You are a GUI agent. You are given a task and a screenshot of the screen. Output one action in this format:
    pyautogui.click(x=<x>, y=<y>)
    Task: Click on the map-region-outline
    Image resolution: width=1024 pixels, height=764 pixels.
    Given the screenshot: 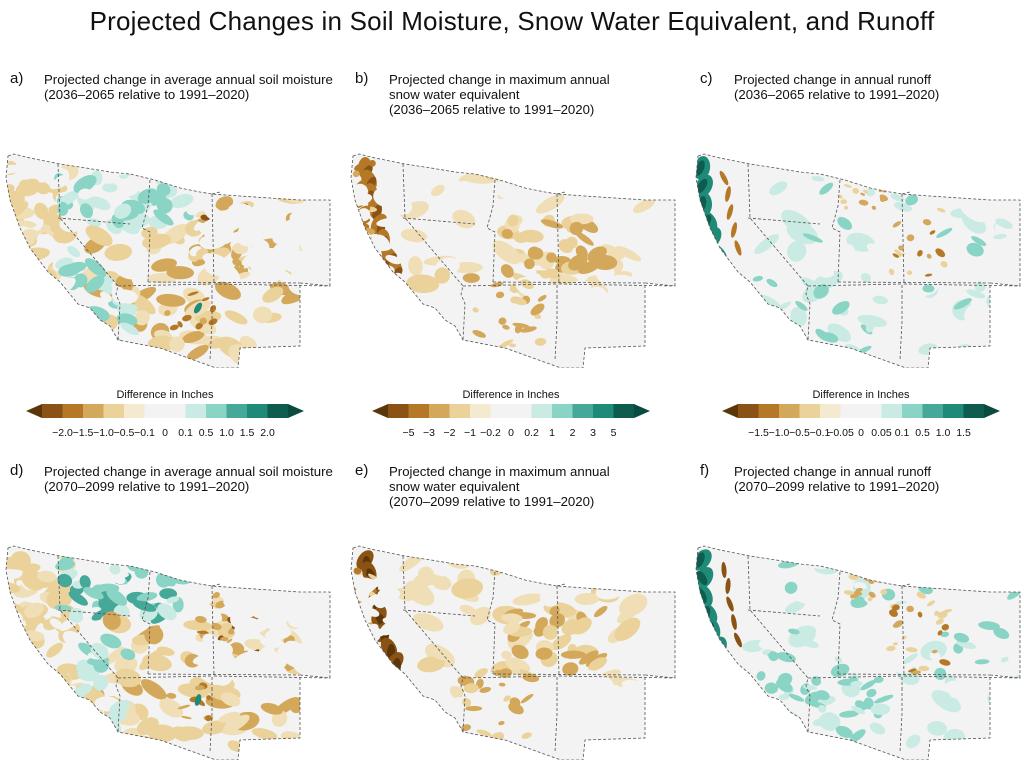 What is the action you would take?
    pyautogui.click(x=168, y=652)
    